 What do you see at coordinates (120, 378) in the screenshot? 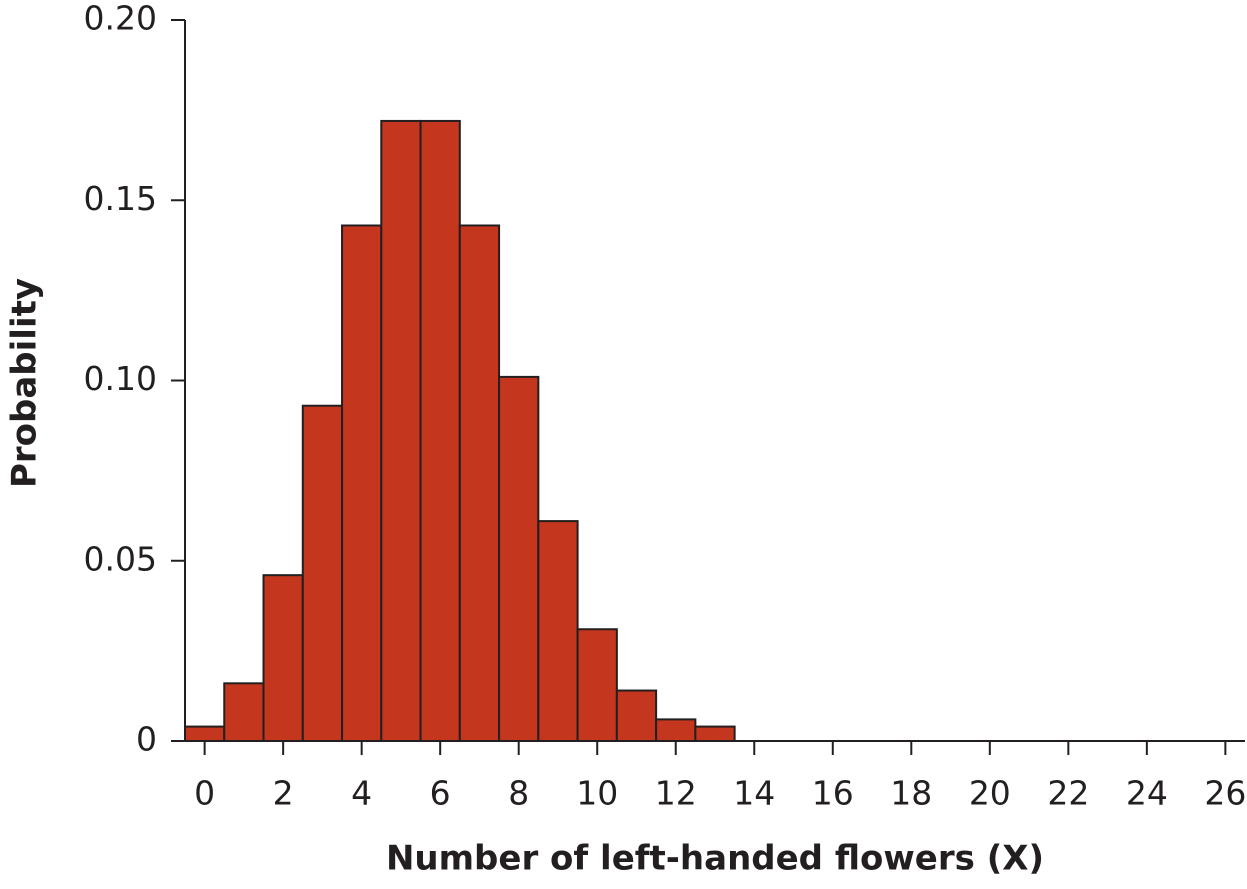
I see `y-tick-label: 0.10` at bounding box center [120, 378].